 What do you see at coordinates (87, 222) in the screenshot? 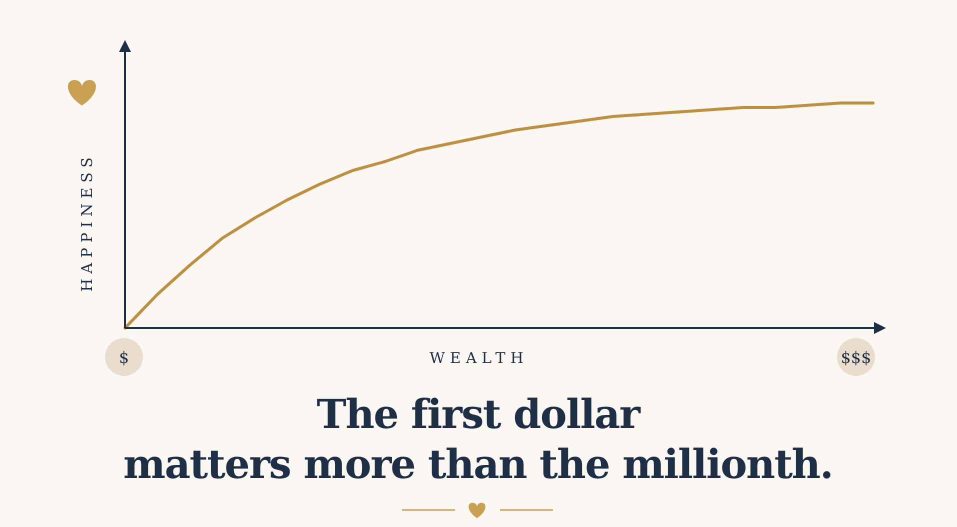
I see `y-axis-title: HAPPINESS` at bounding box center [87, 222].